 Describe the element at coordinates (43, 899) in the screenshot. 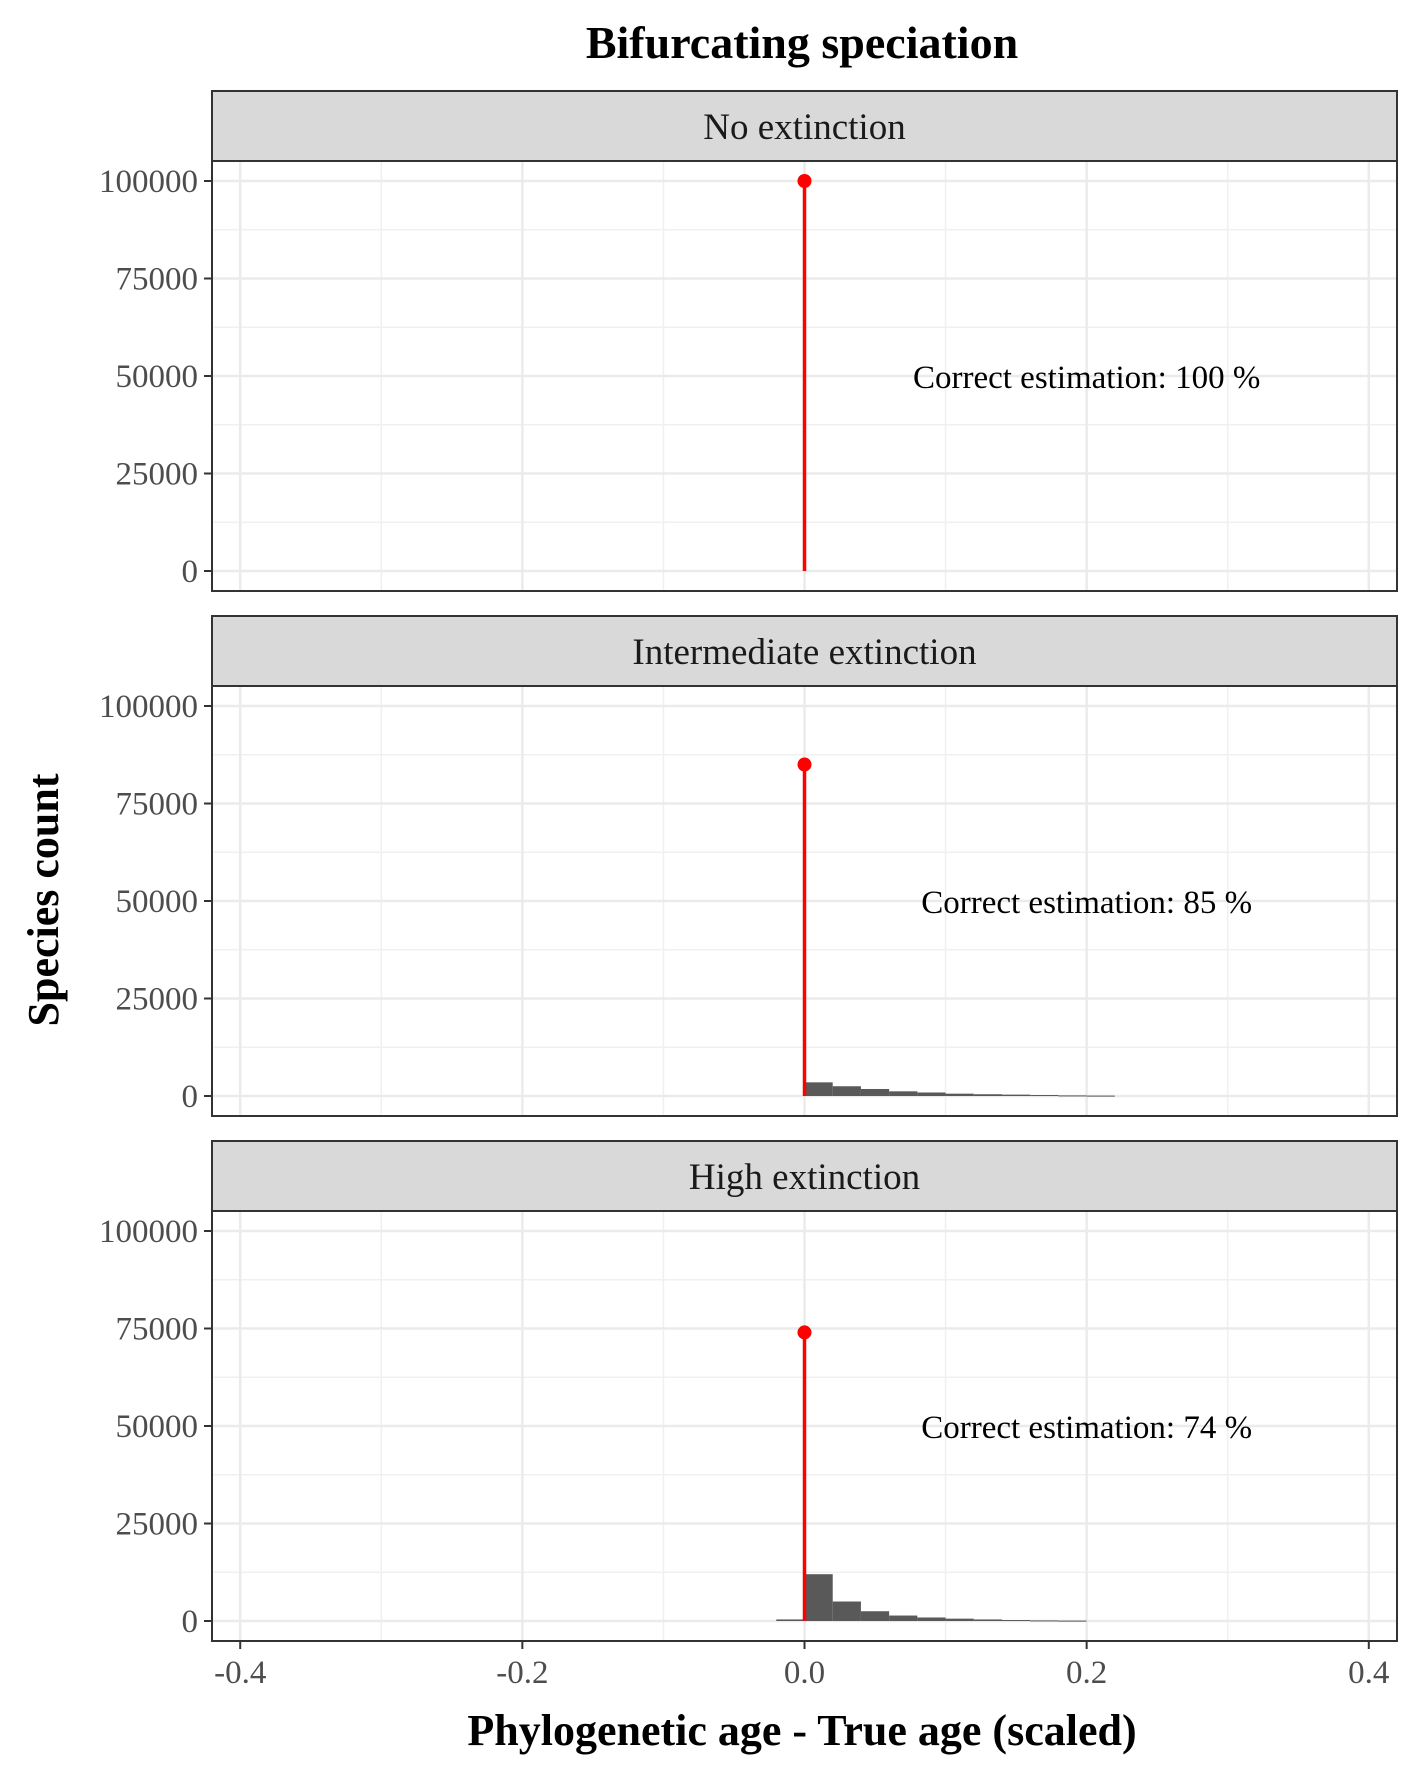

I see `y-axis-title: Species count` at that location.